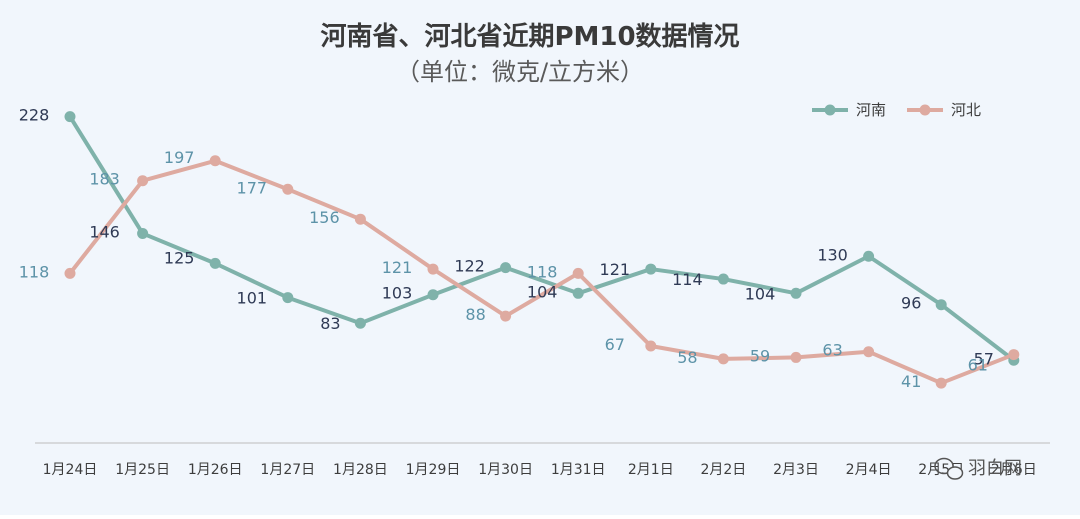 This screenshot has width=1080, height=519. What do you see at coordinates (433, 470) in the screenshot?
I see `x-tick-label: 1月29日` at bounding box center [433, 470].